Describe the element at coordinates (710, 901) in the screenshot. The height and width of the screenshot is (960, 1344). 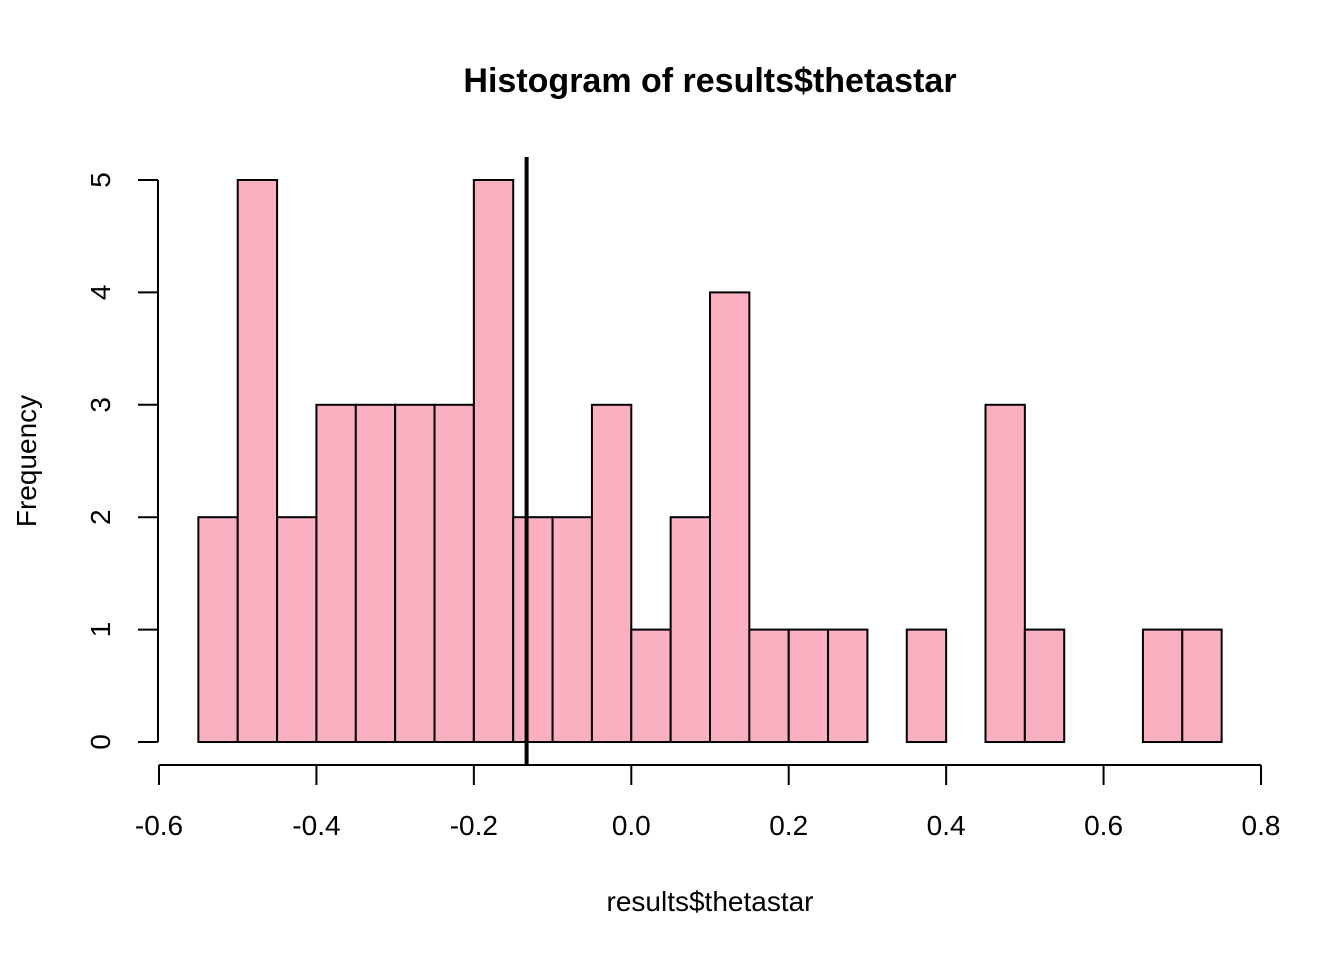
I see `x-axis-label: results$thetastar` at that location.